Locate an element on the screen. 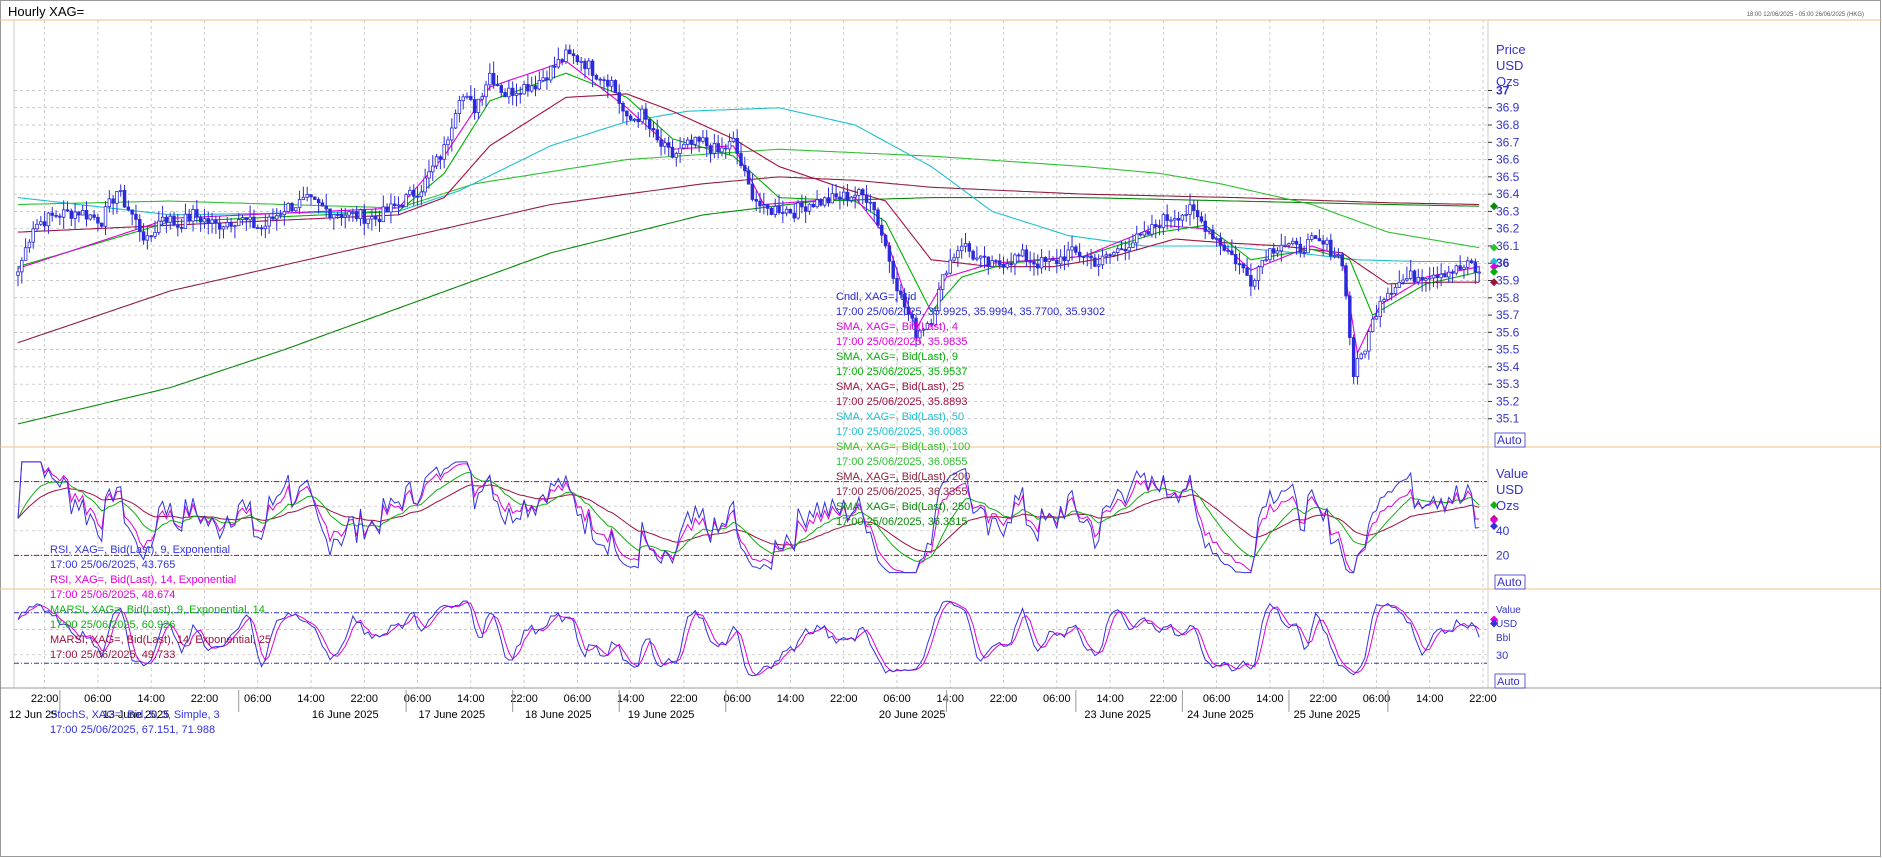 The height and width of the screenshot is (858, 1882). rsi-legend-values: 17:00 25/06/2025, 60.926 is located at coordinates (112, 625).